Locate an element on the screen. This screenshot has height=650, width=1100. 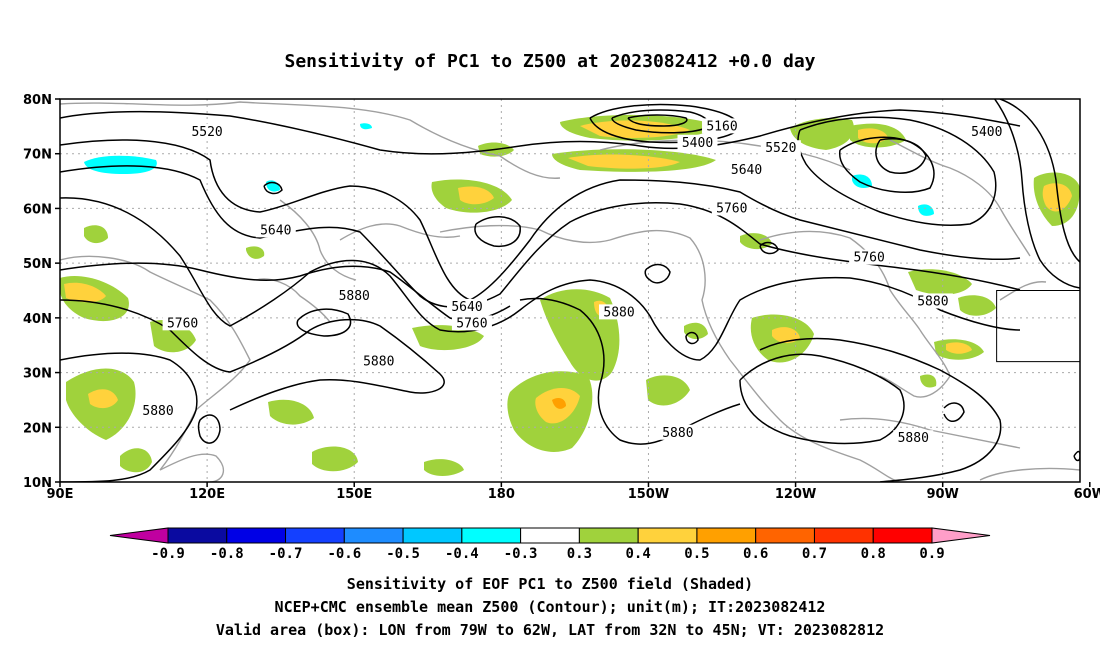
lon-label: 180 is located at coordinates (501, 494).